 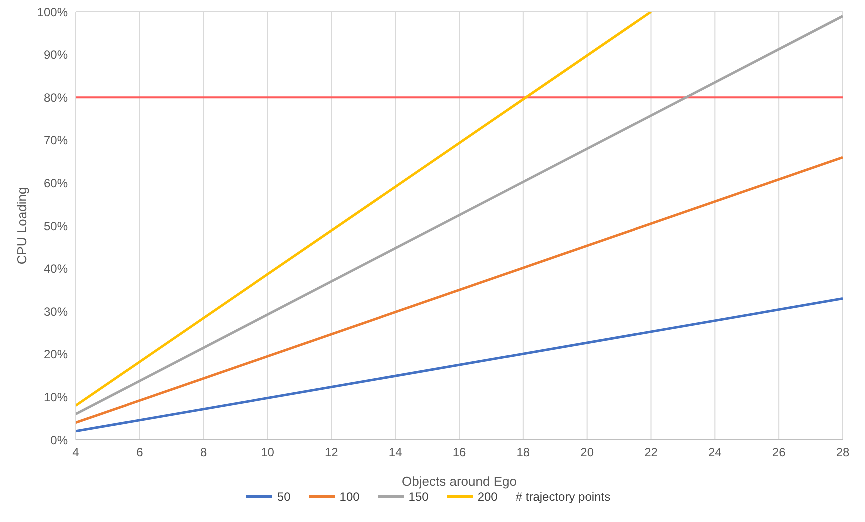 What do you see at coordinates (349, 497) in the screenshot?
I see `legend-label: 100` at bounding box center [349, 497].